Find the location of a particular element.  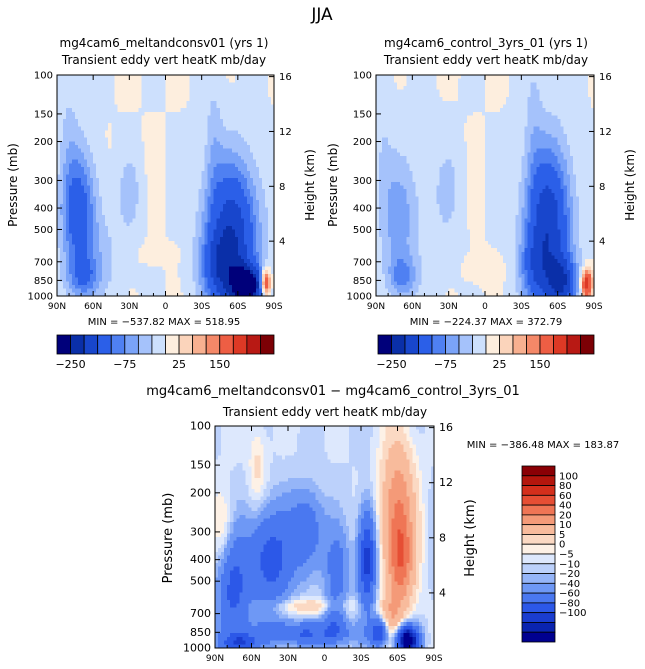

stats-text: MIN = −386.48 MAX = 183.87 is located at coordinates (543, 445).